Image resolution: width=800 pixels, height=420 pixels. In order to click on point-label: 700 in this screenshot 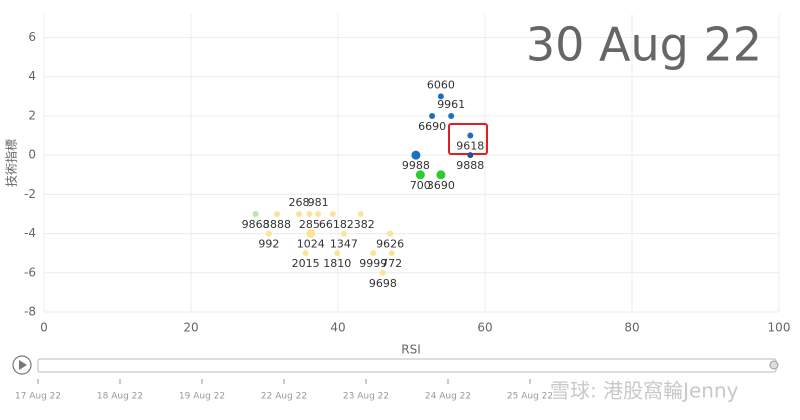, I will do `click(420, 185)`.